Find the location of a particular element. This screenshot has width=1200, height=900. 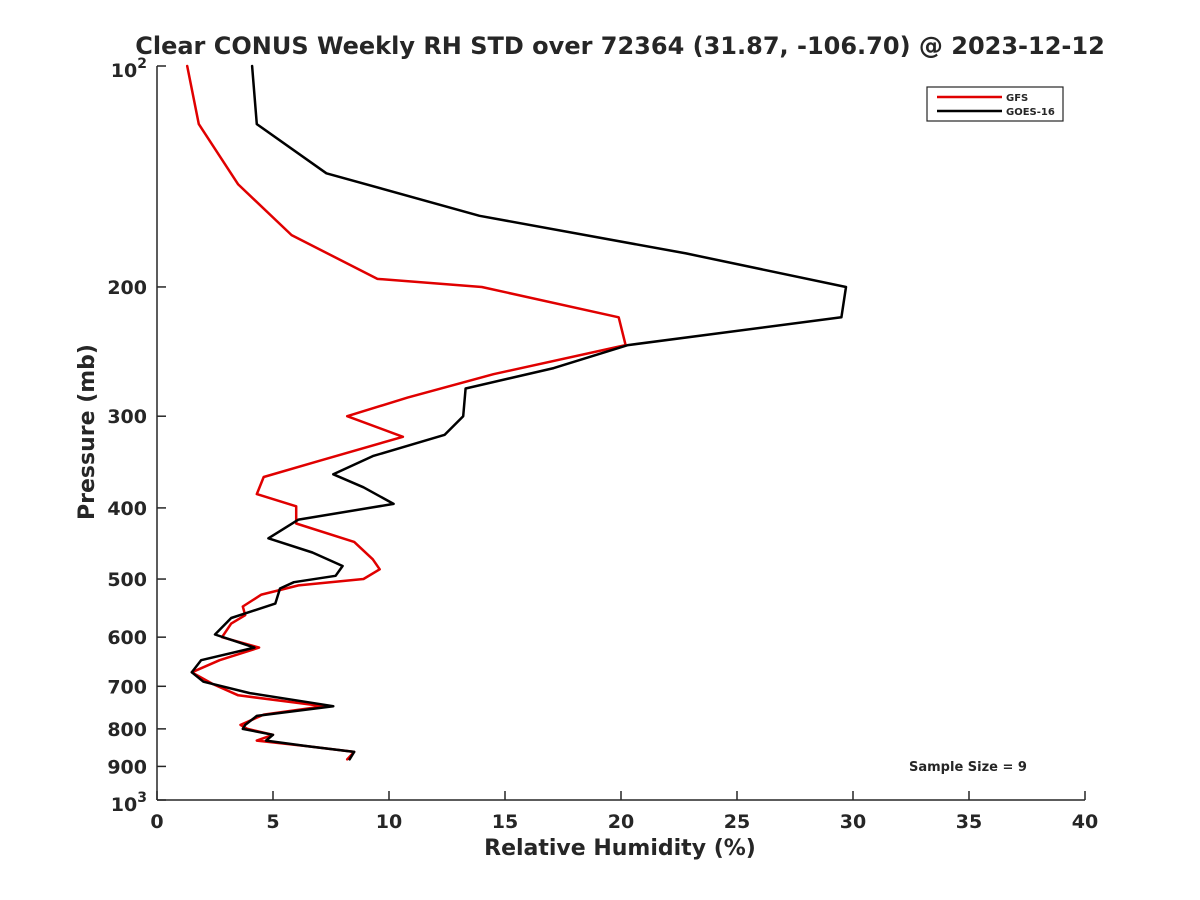

y-tick-label: 200 is located at coordinates (127, 288).